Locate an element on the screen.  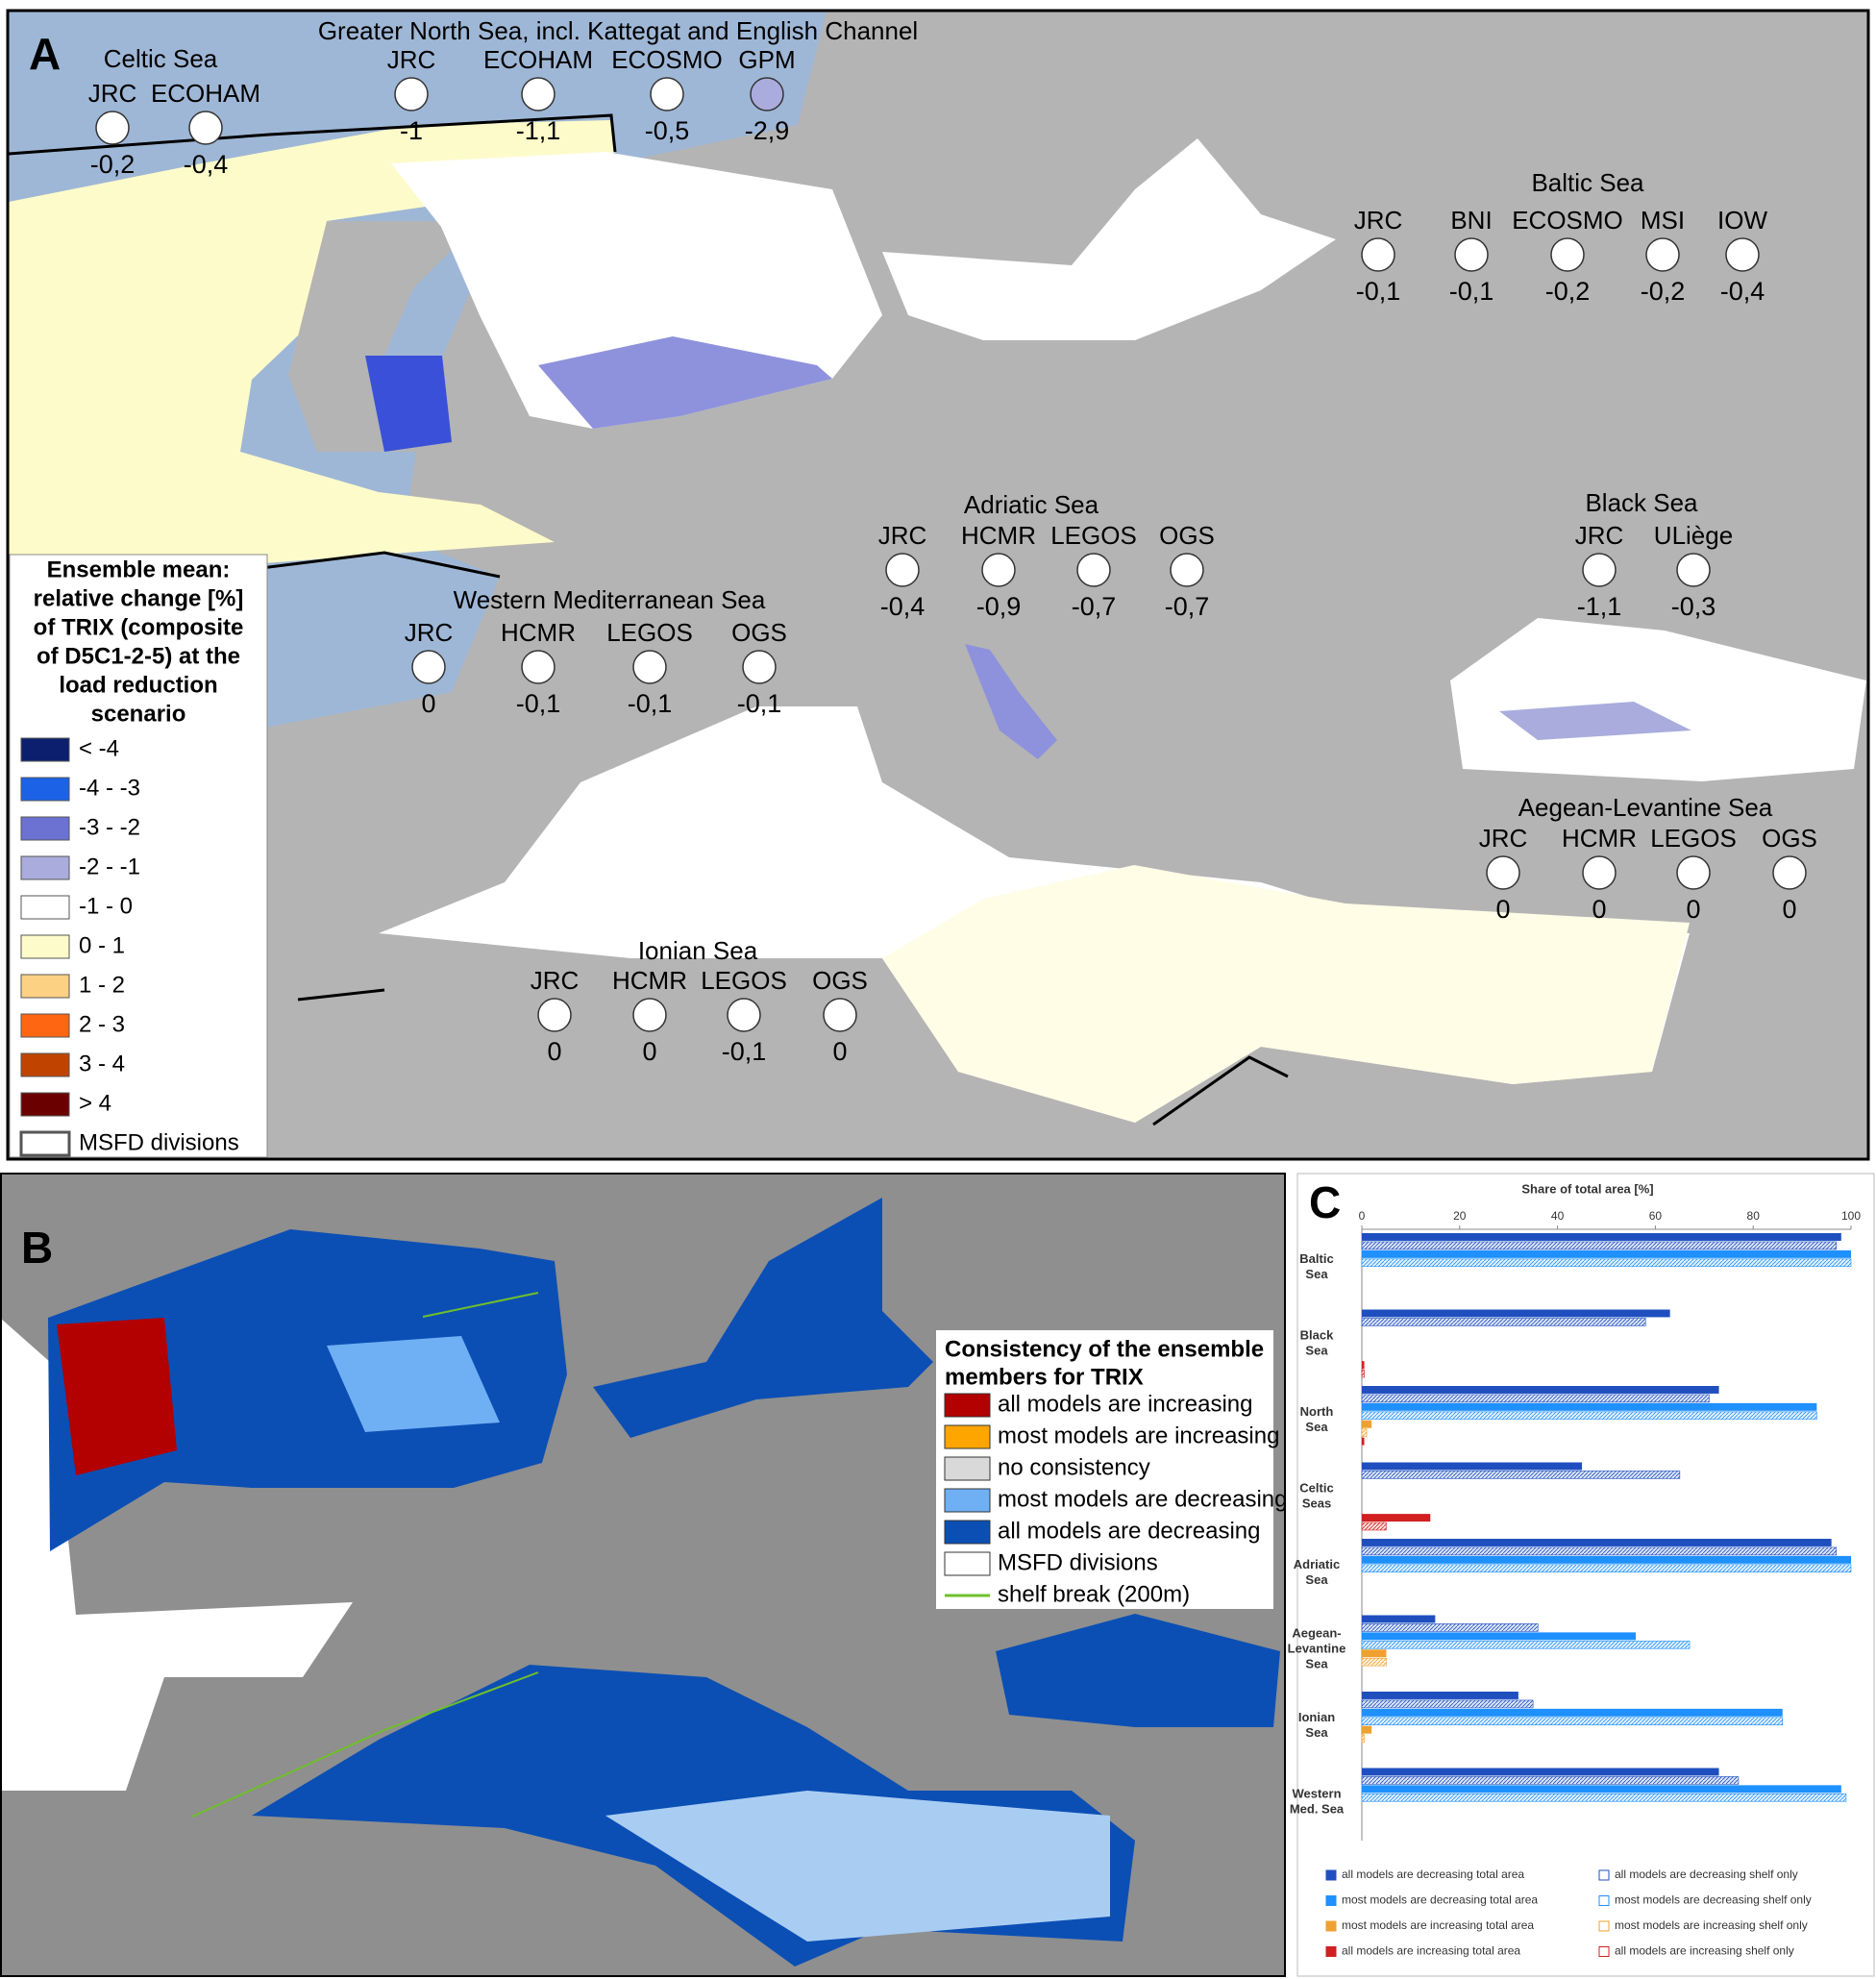
y-tick-label: Aegean- is located at coordinates (1317, 1633).